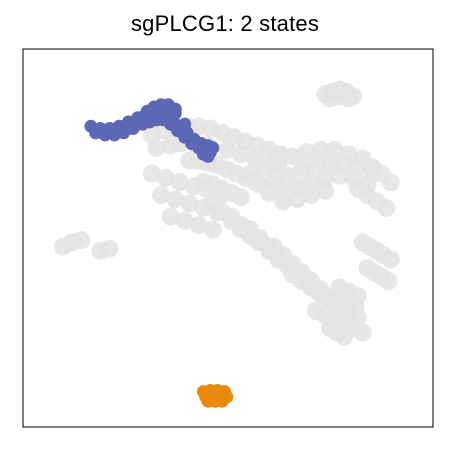 The height and width of the screenshot is (450, 450). I want to click on chart-title: sgPLCG1: 2 states, so click(225, 23).